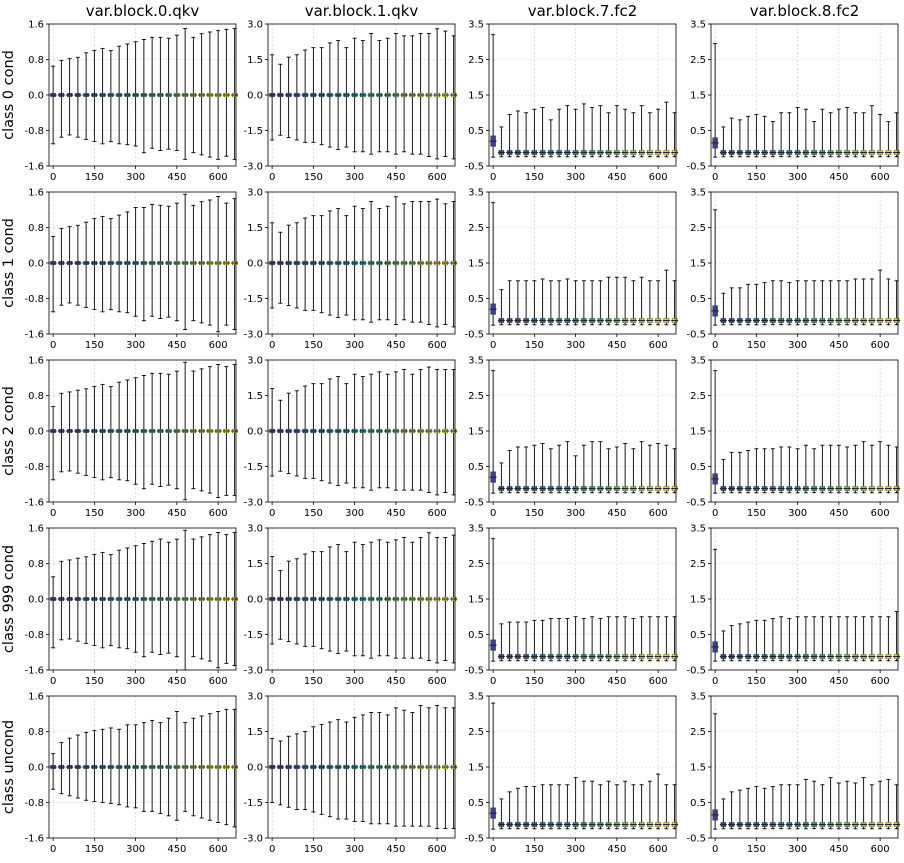  I want to click on column-title-0: var.block.0.qkv, so click(143, 11).